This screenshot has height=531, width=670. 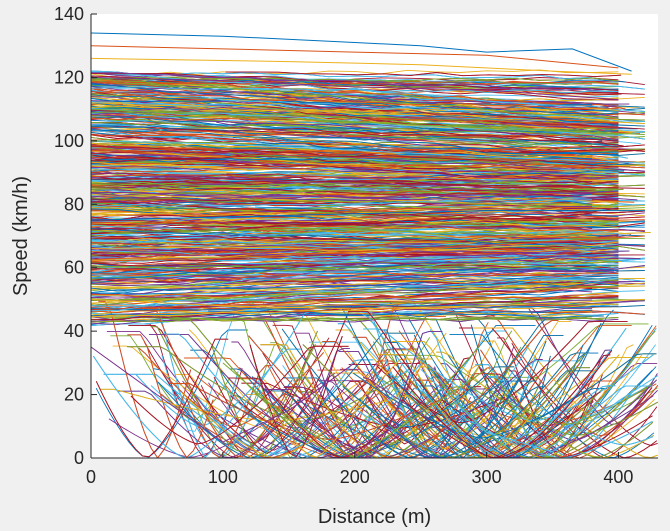 I want to click on x-tick-label: 0, so click(x=91, y=477).